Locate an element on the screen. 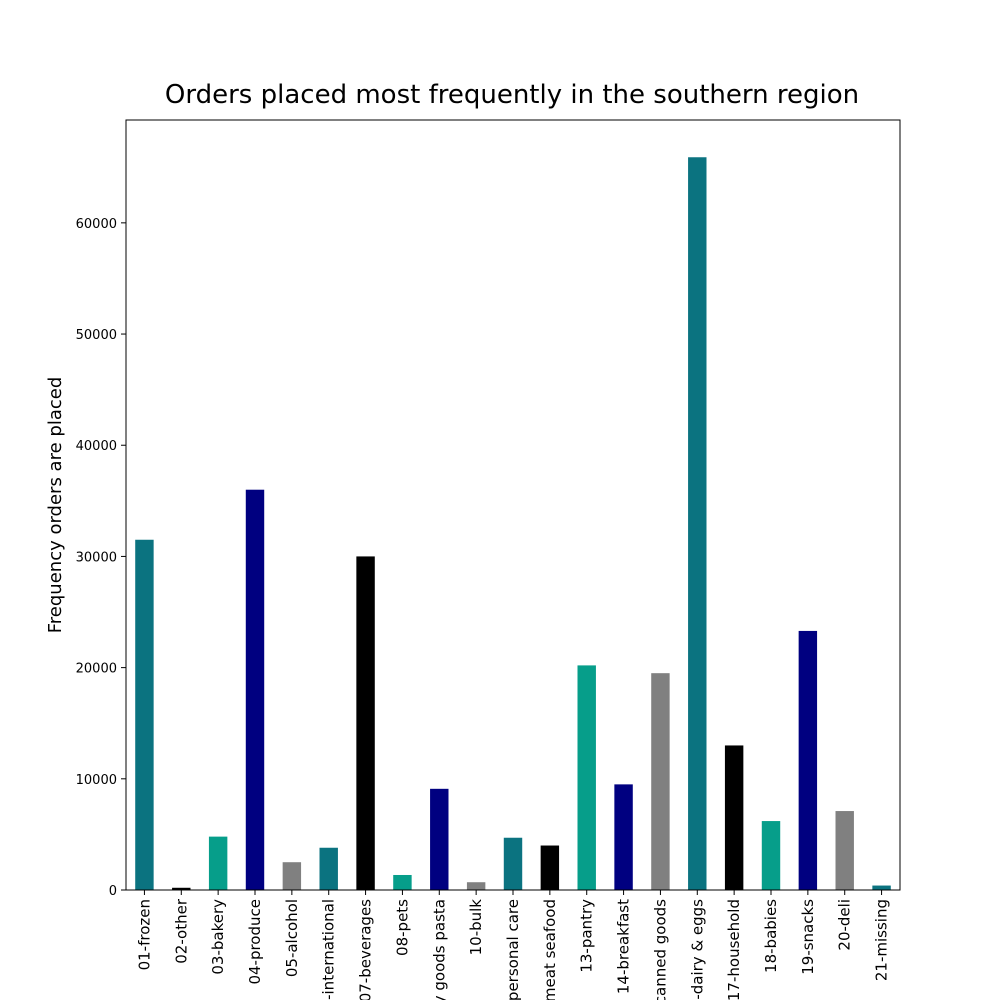  x-tick-label: 04-produce is located at coordinates (255, 942).